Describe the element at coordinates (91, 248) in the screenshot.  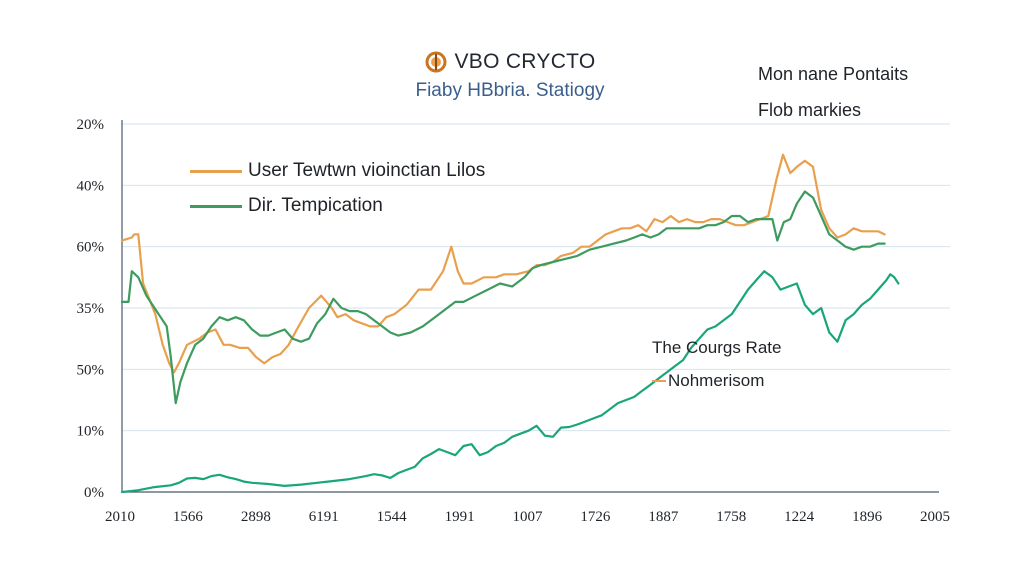
I see `y-tick-label: 60%` at that location.